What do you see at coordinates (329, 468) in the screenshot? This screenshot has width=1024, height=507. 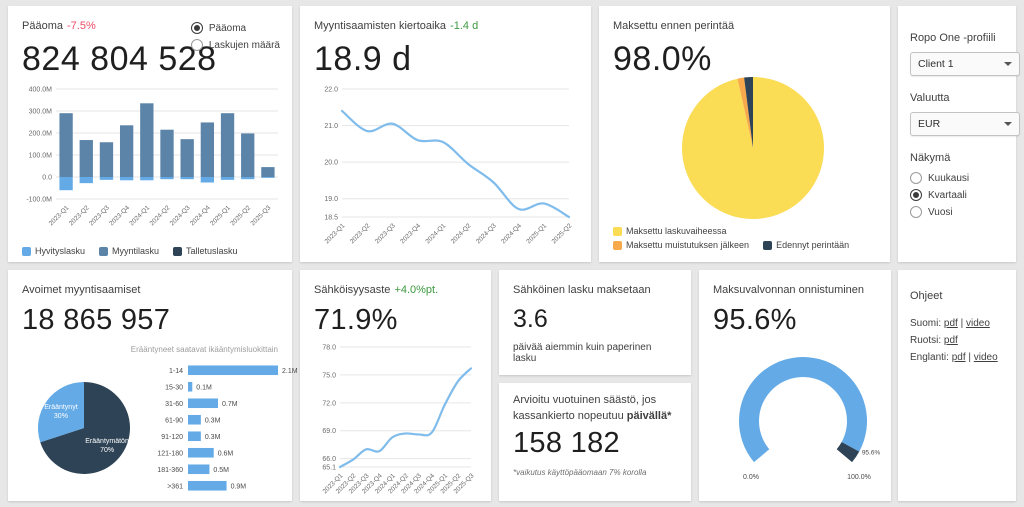 I see `svg-text: 65.1` at bounding box center [329, 468].